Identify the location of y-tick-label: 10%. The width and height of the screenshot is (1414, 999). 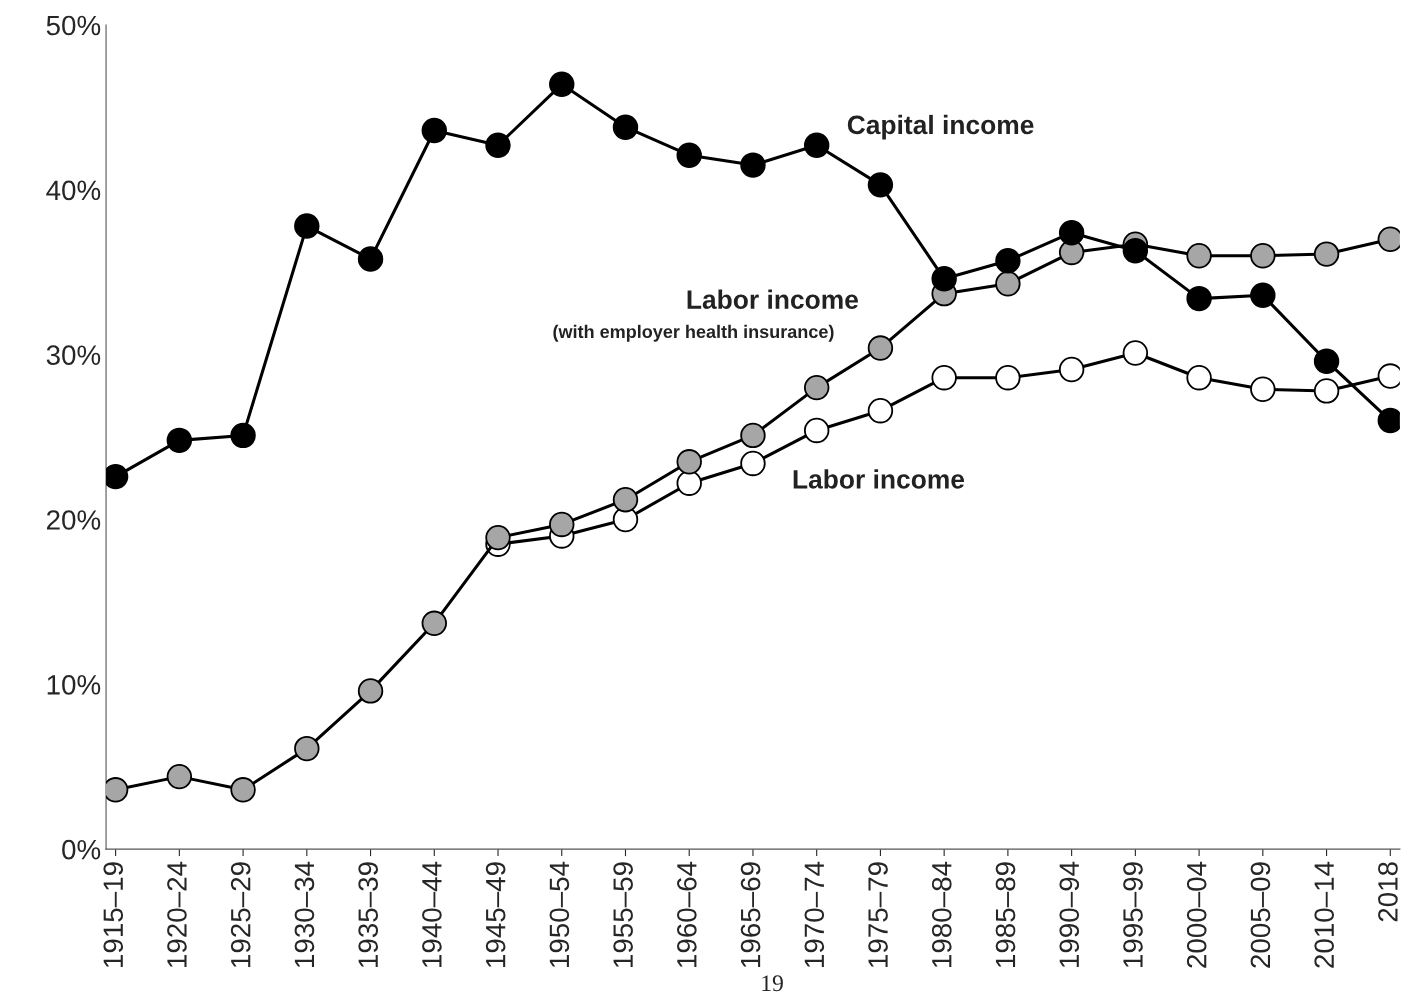
(74, 684).